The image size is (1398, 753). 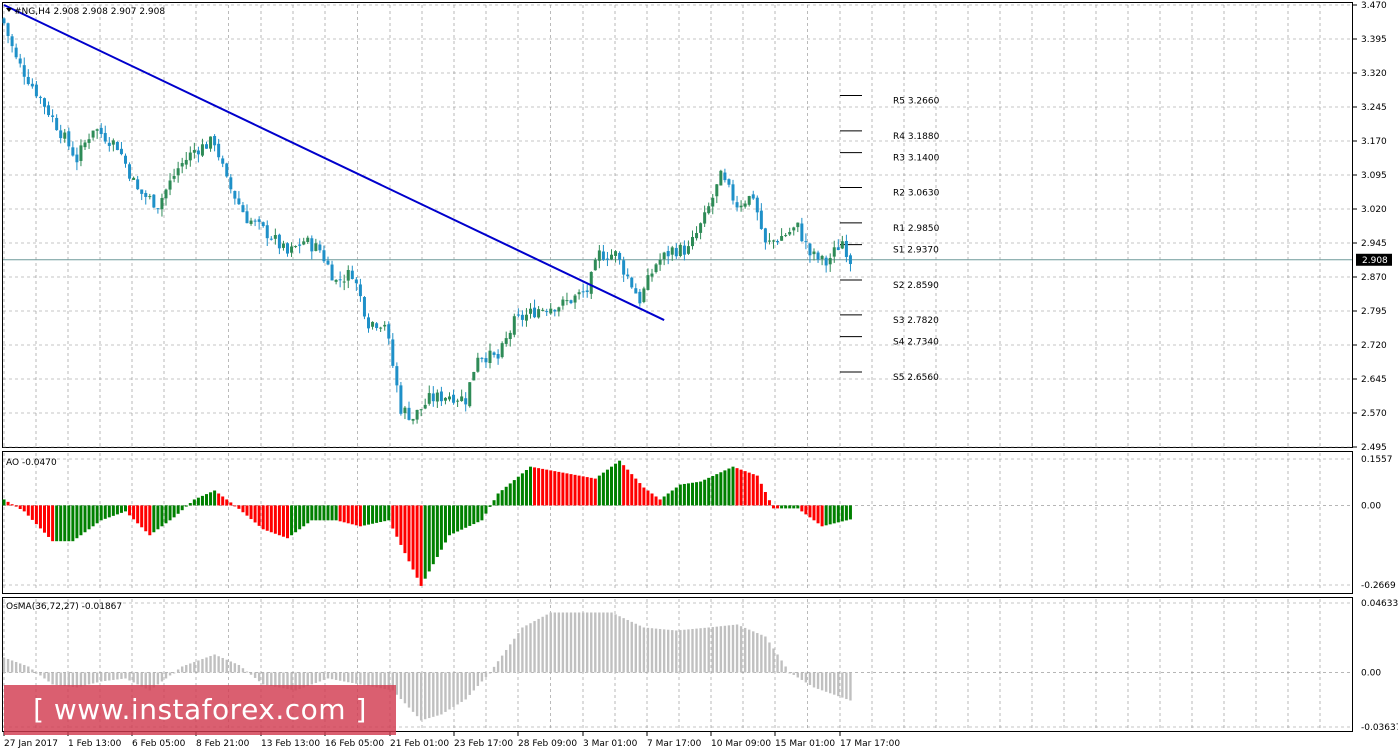 I want to click on osma-tick-label: 0.00, so click(x=1371, y=673).